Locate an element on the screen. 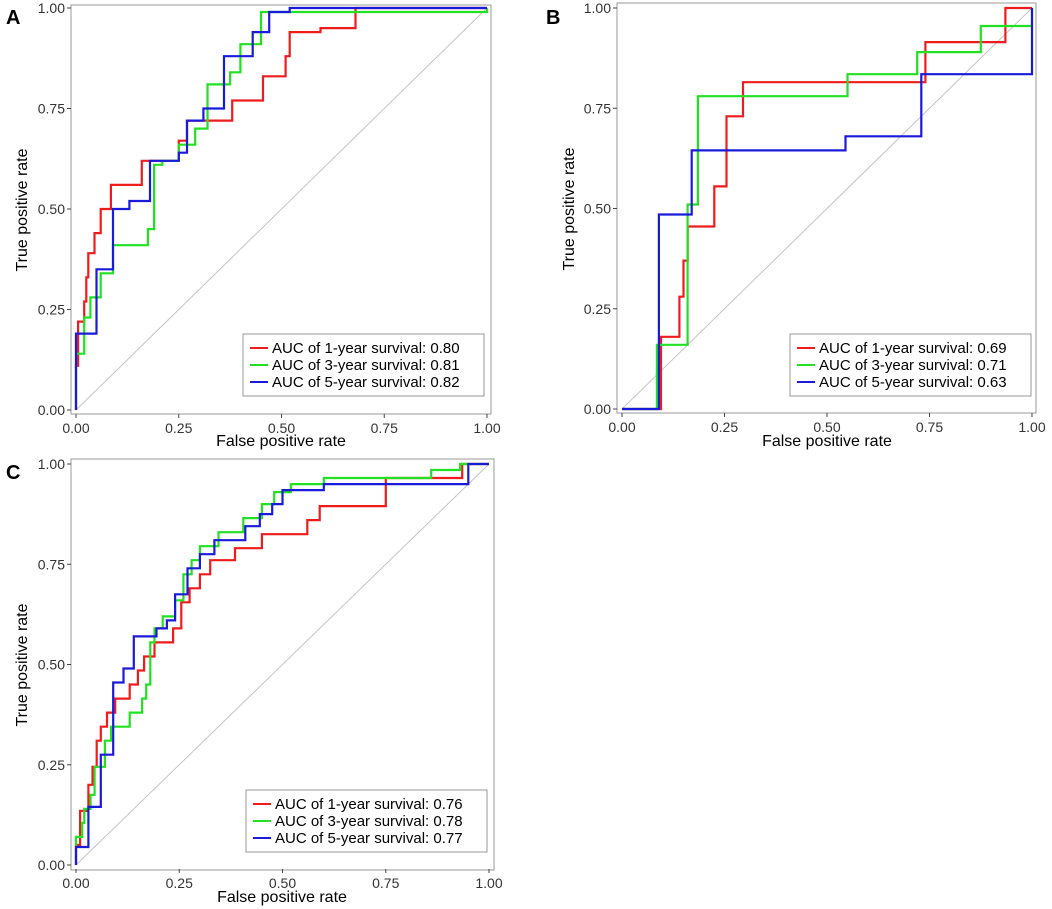 The image size is (1052, 909). panel-b-xtick-label-3: 0.75 is located at coordinates (929, 427).